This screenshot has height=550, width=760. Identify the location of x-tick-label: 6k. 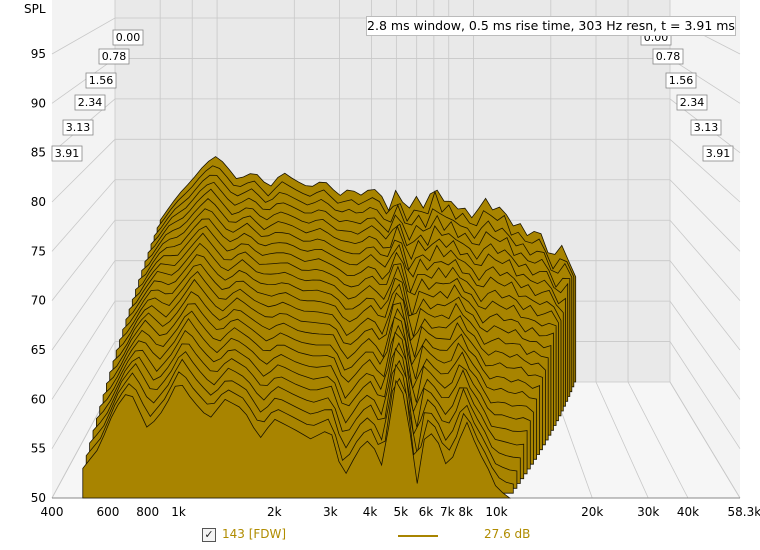
(426, 512).